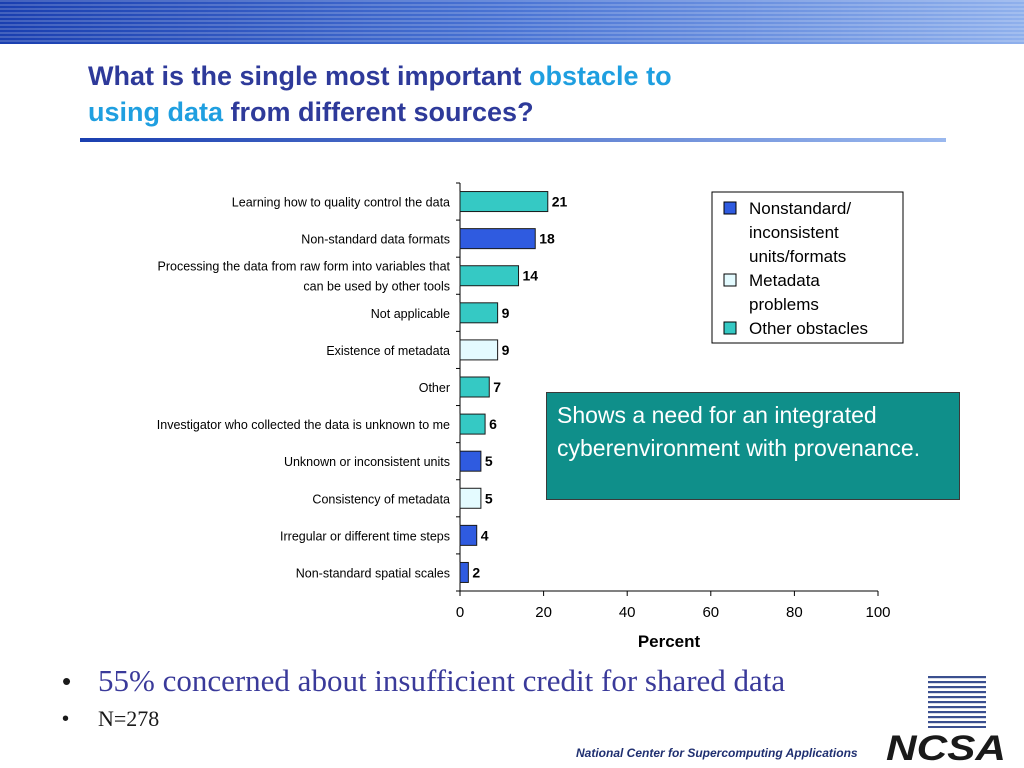  Describe the element at coordinates (156, 112) in the screenshot. I see `title-highlight-2: using data` at that location.